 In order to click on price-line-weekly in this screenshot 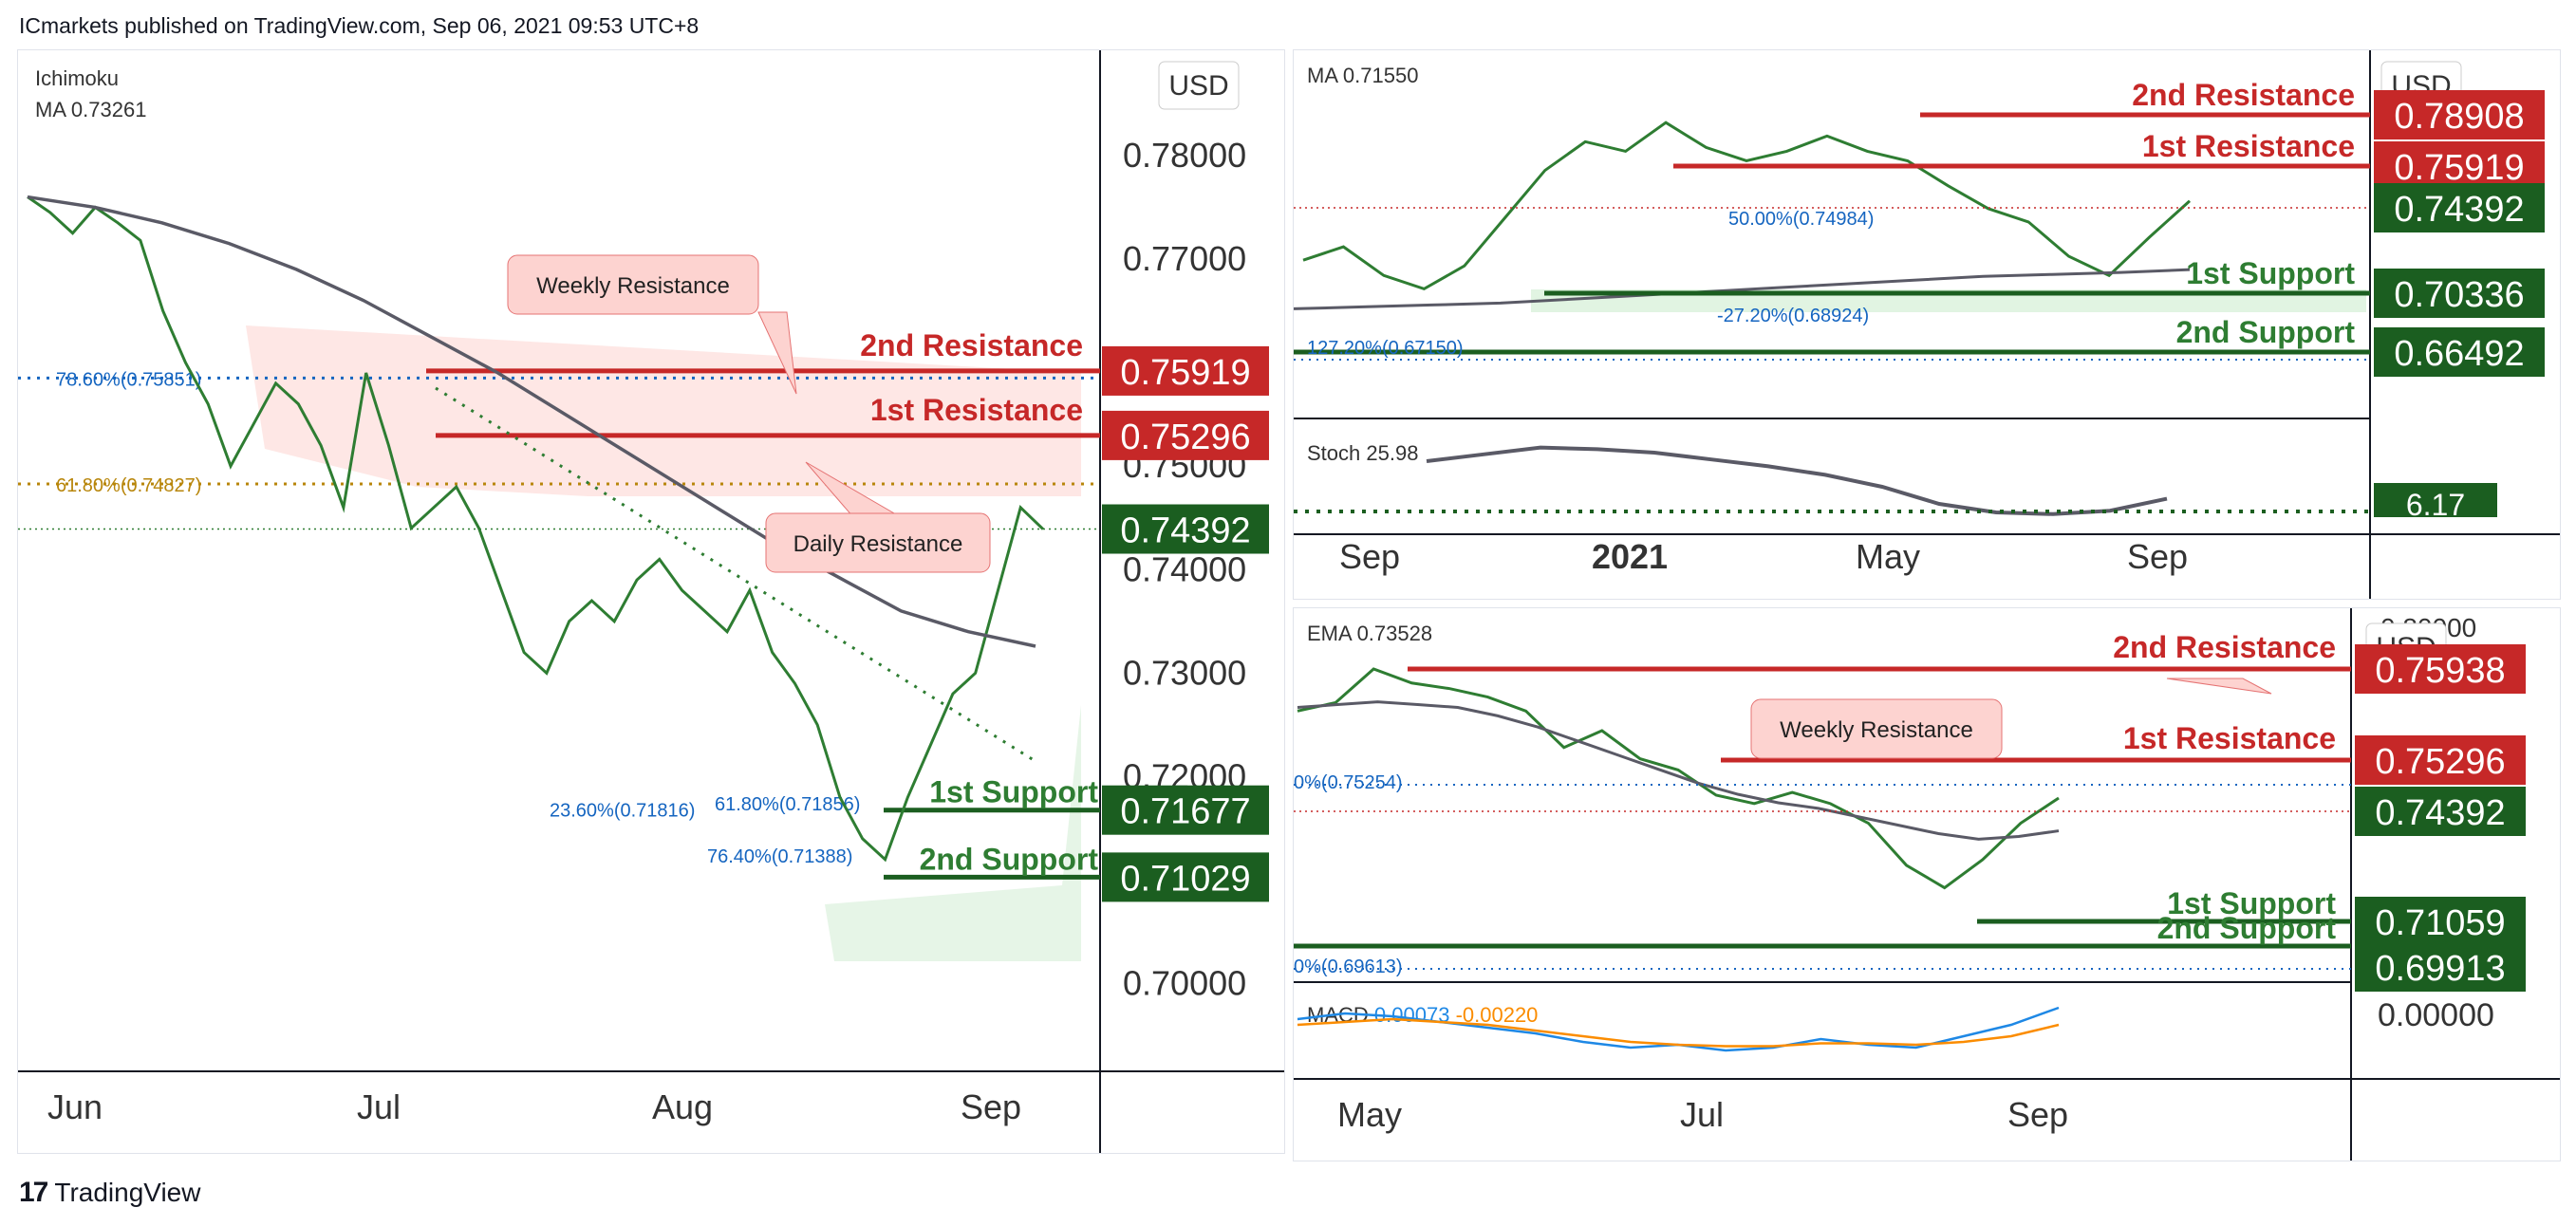, I will do `click(1747, 206)`.